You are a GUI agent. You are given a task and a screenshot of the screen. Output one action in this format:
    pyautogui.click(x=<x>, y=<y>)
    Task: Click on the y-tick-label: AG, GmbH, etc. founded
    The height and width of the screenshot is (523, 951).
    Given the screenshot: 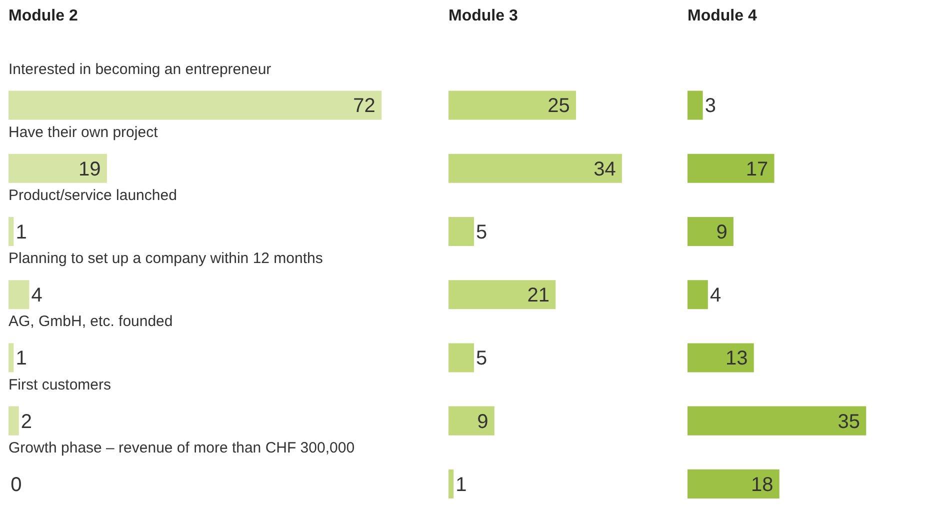 What is the action you would take?
    pyautogui.click(x=90, y=321)
    